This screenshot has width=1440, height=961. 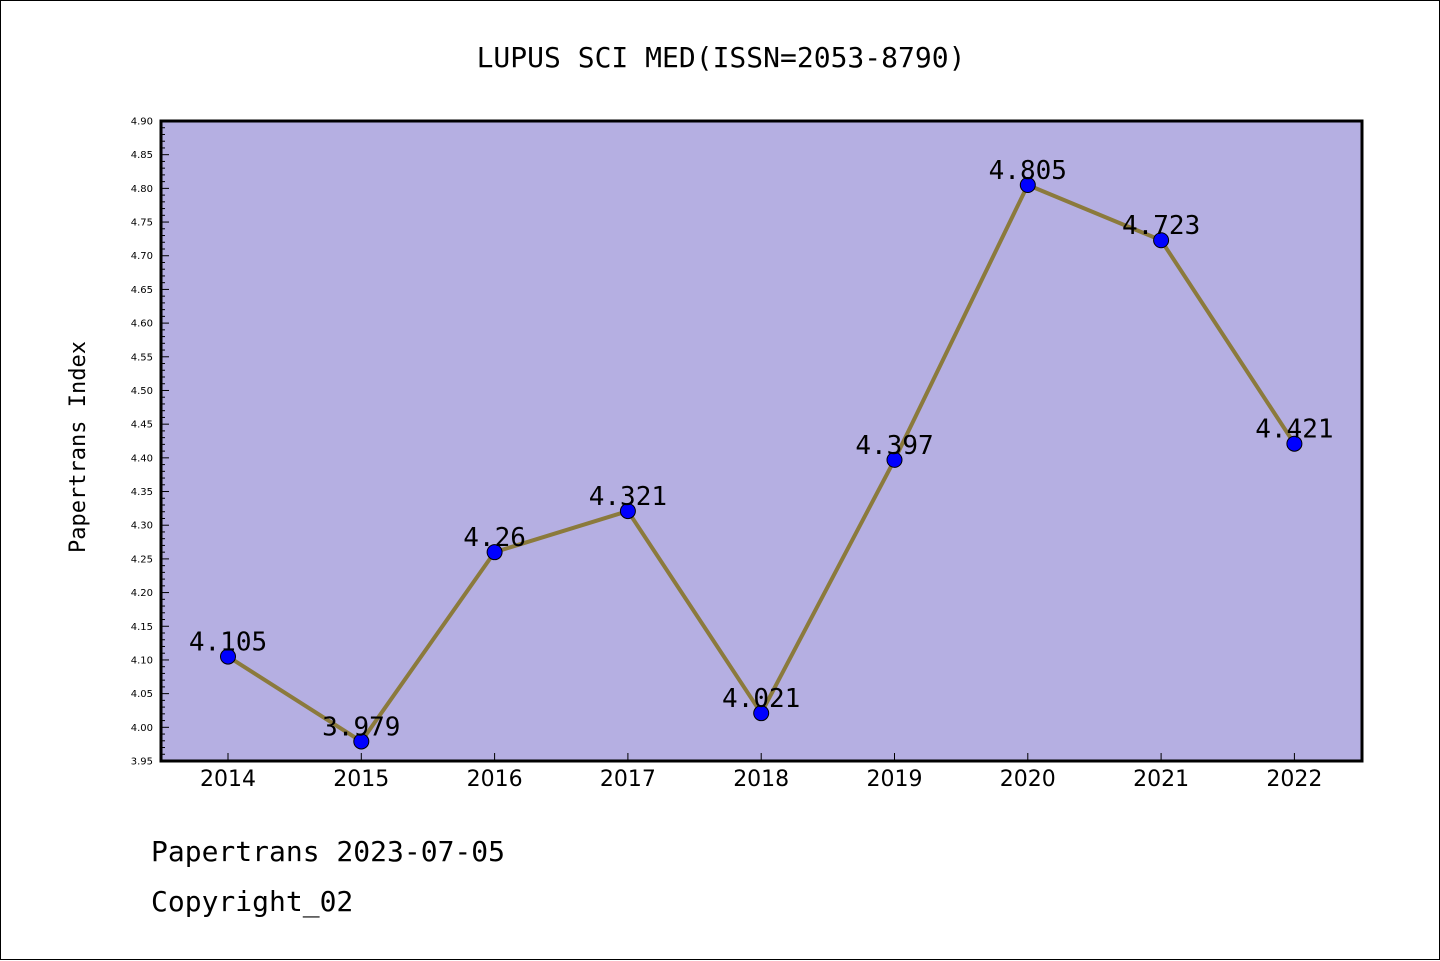 I want to click on x-axis: 2014 2015 2016 2017 2018 2019 2020 2021 2022, so click(x=761, y=772).